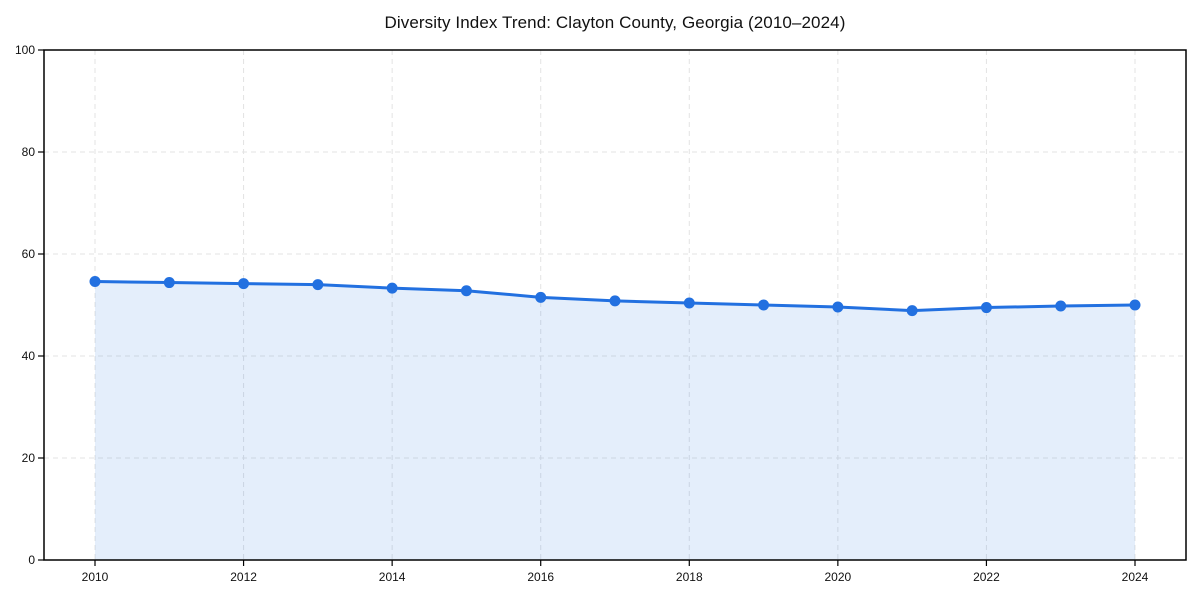 The width and height of the screenshot is (1200, 600). What do you see at coordinates (689, 577) in the screenshot?
I see `x-tick-label: 2018` at bounding box center [689, 577].